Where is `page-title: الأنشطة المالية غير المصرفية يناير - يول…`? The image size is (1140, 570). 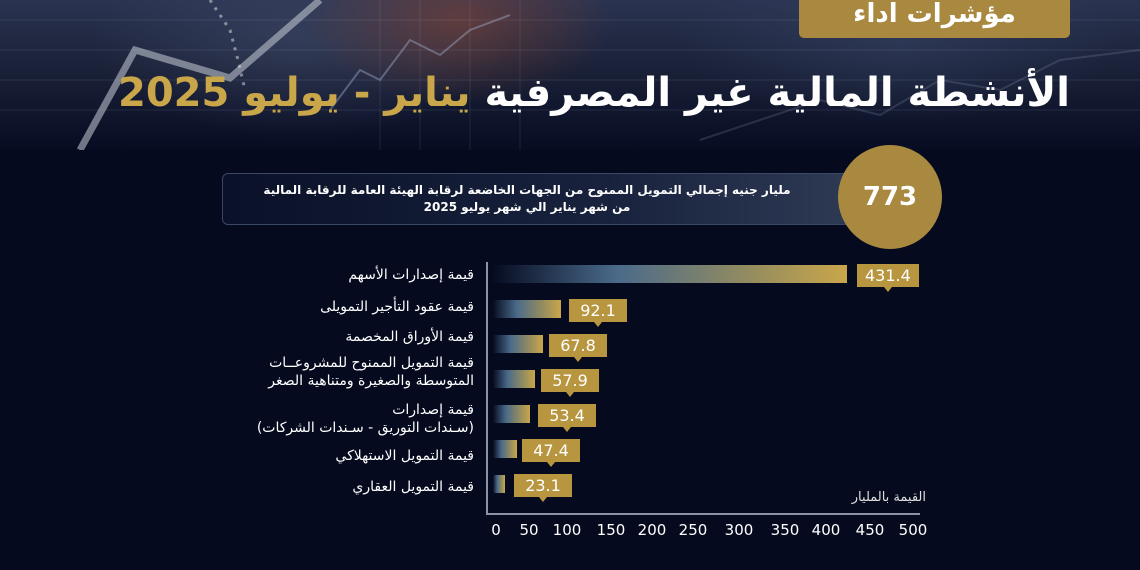 page-title: الأنشطة المالية غير المصرفية يناير - يول… is located at coordinates (594, 93).